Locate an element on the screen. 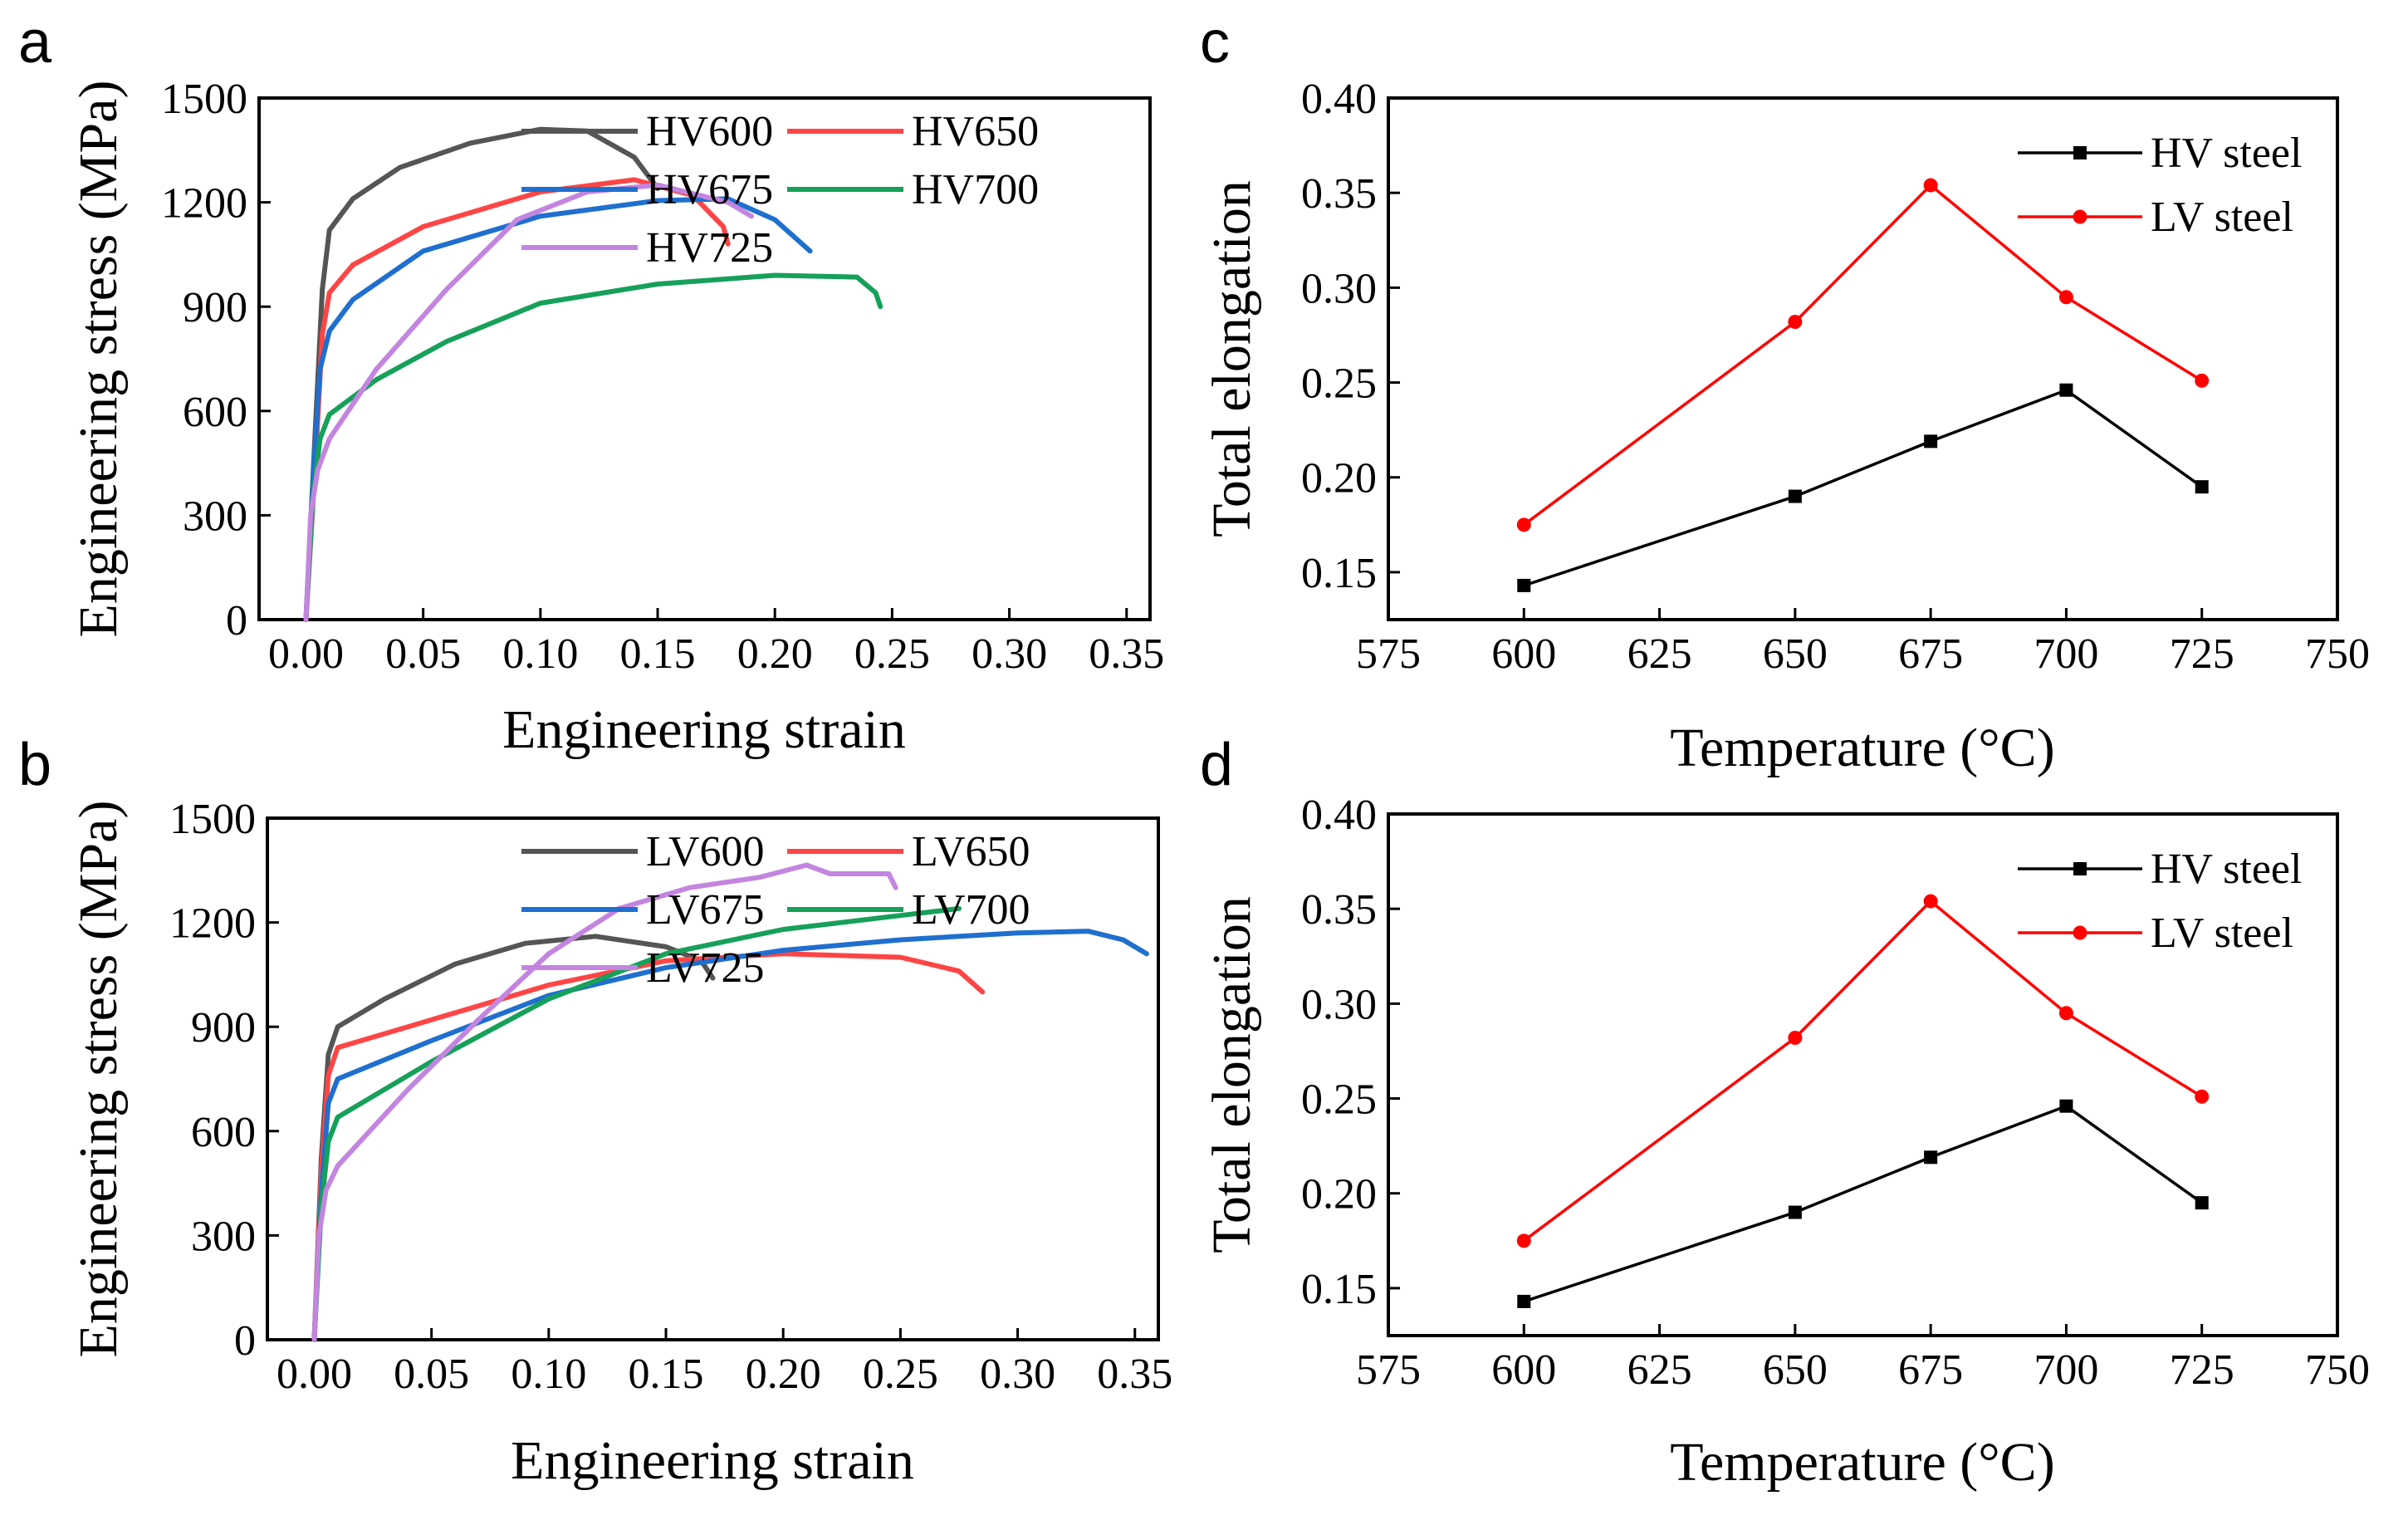  series-line-hv700 is located at coordinates (593, 447).